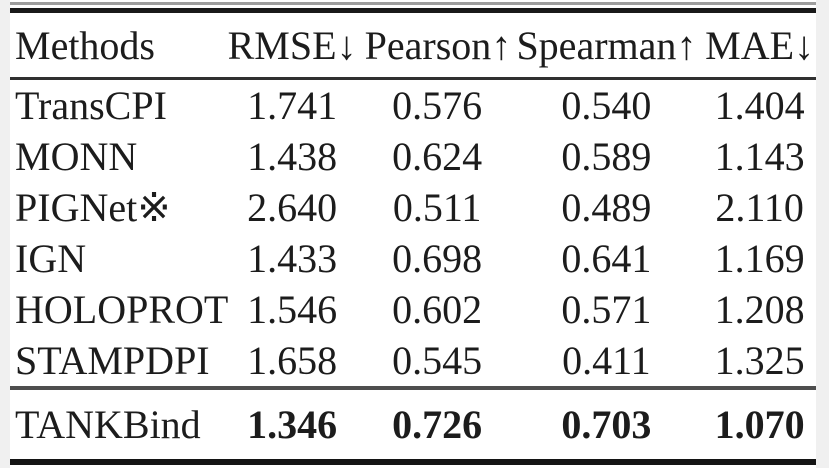  I want to click on column-header-pearson: Pearson↑, so click(437, 46).